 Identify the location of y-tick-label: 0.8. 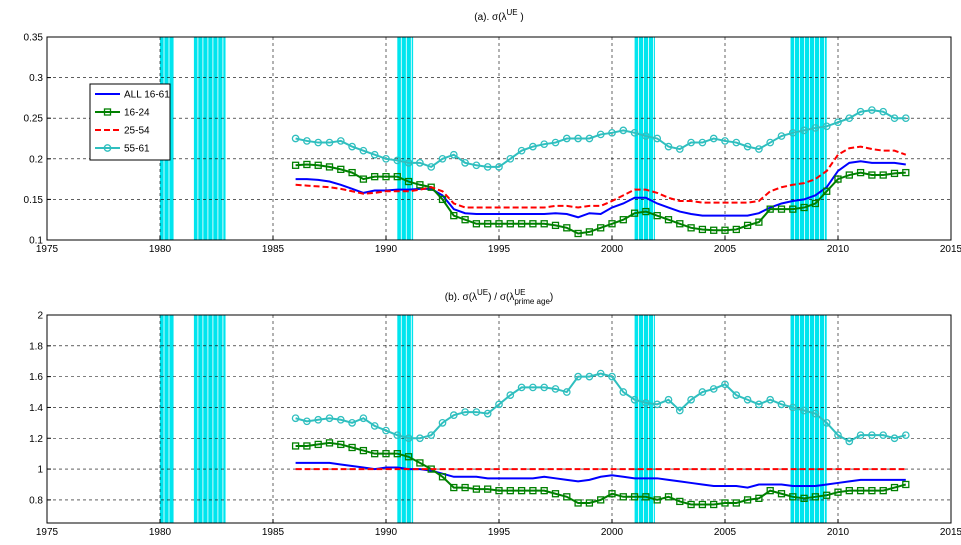
(36, 500).